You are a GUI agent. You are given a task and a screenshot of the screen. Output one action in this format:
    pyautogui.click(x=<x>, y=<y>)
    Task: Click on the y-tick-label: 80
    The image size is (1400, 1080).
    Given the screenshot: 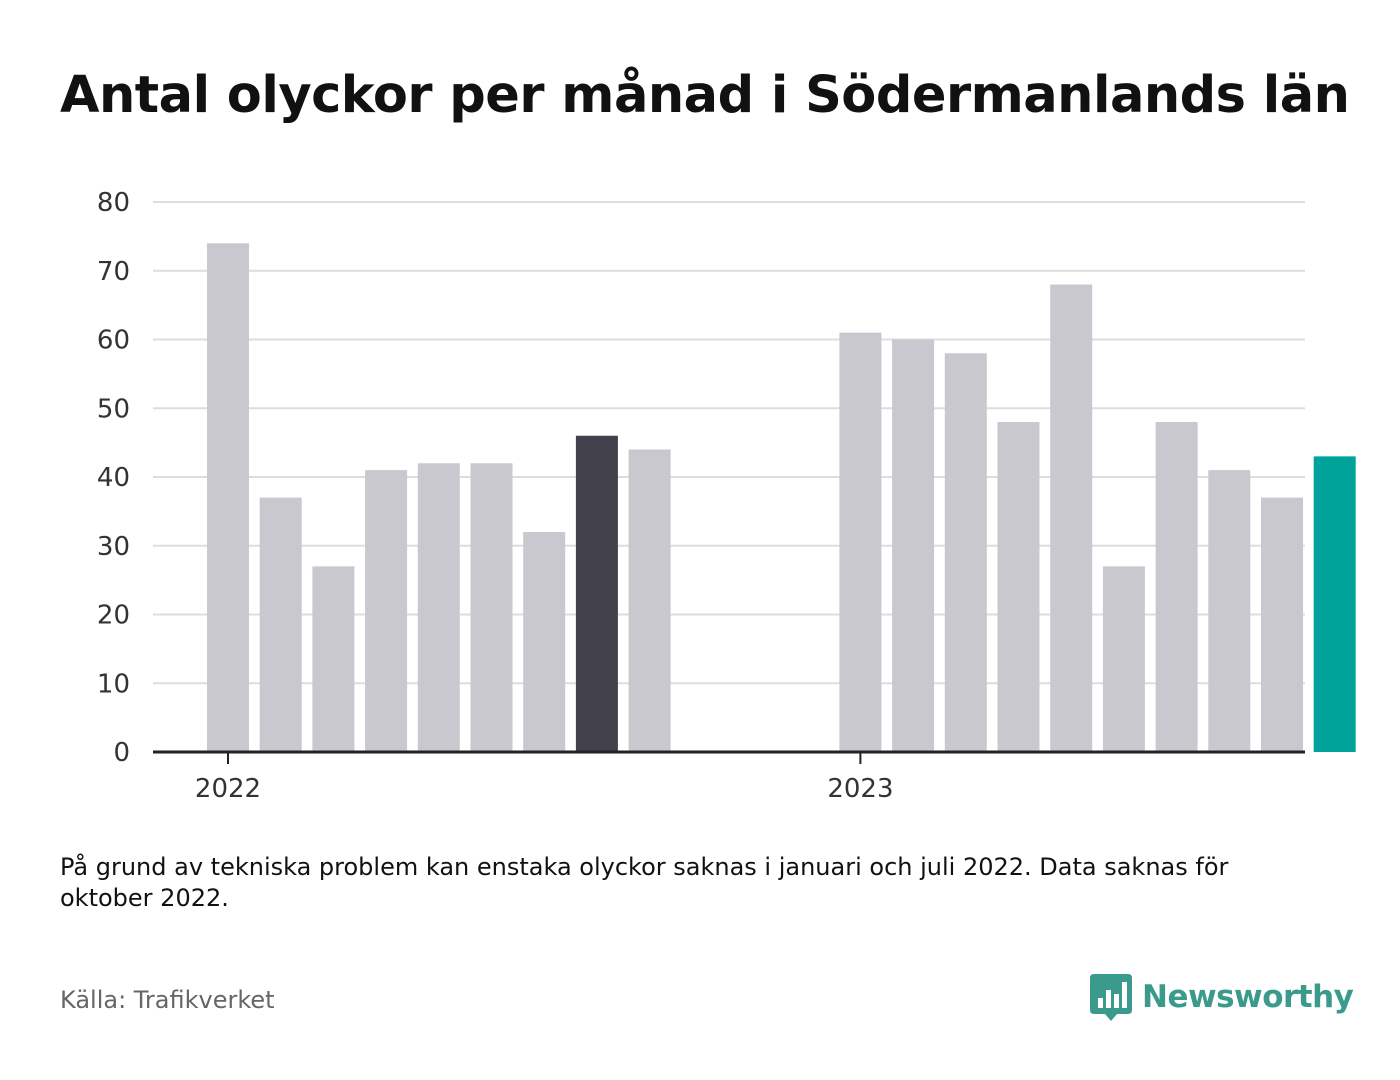 What is the action you would take?
    pyautogui.click(x=113, y=203)
    